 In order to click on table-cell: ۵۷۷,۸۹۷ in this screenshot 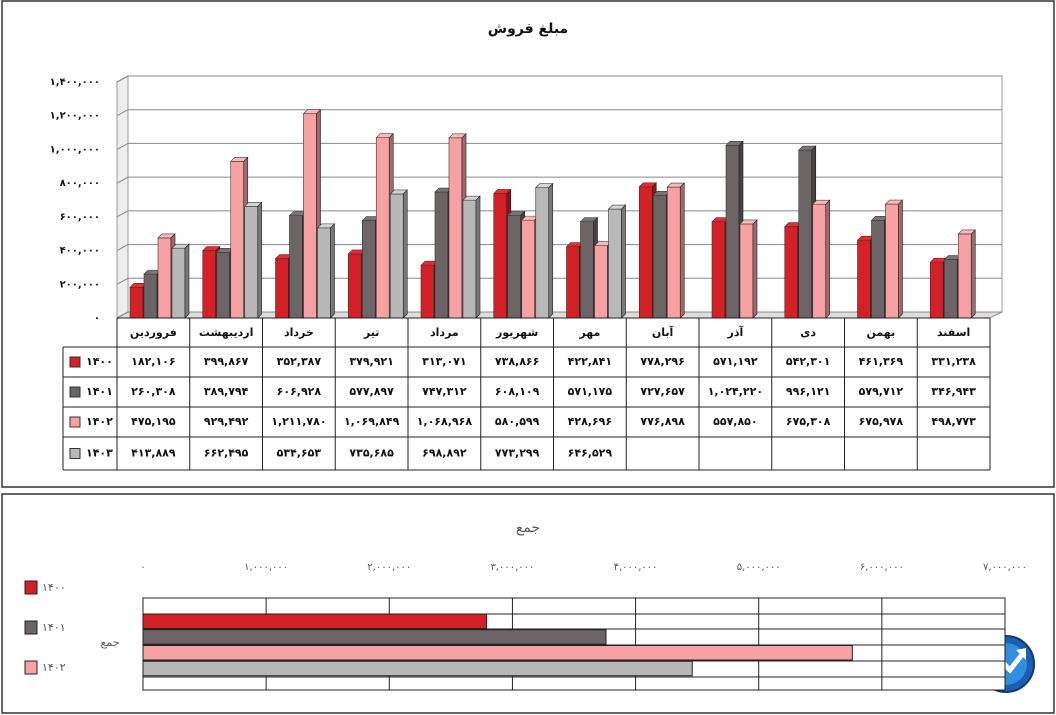, I will do `click(371, 391)`.